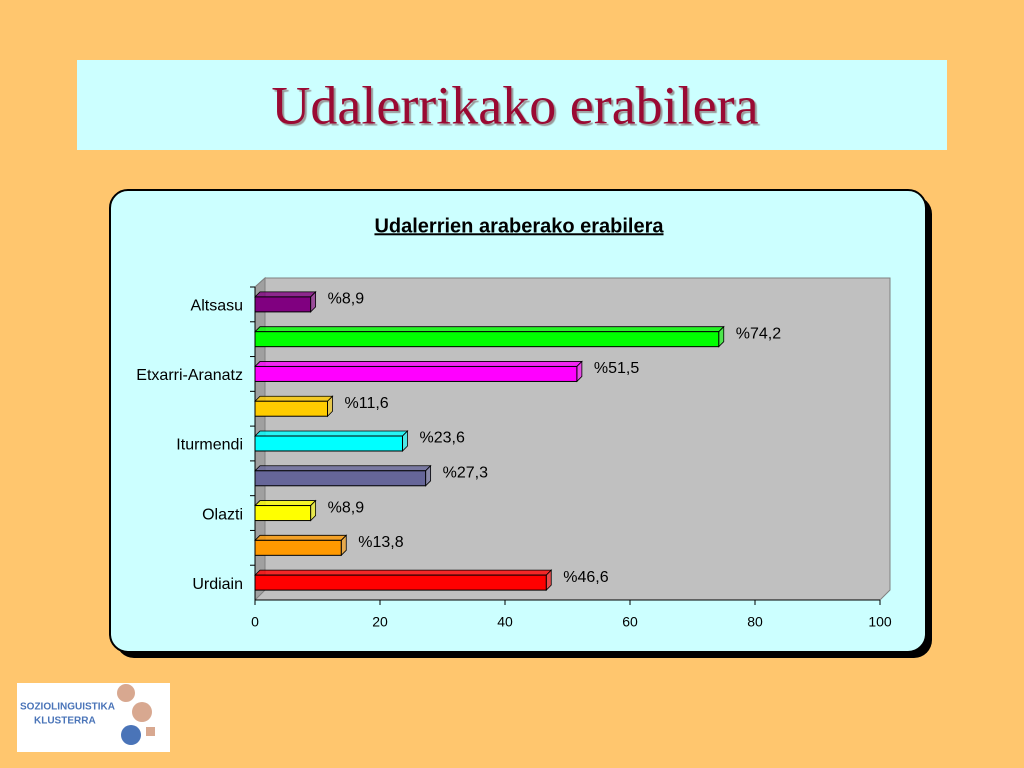  Describe the element at coordinates (222, 514) in the screenshot. I see `y-tick-label: Olazti` at that location.